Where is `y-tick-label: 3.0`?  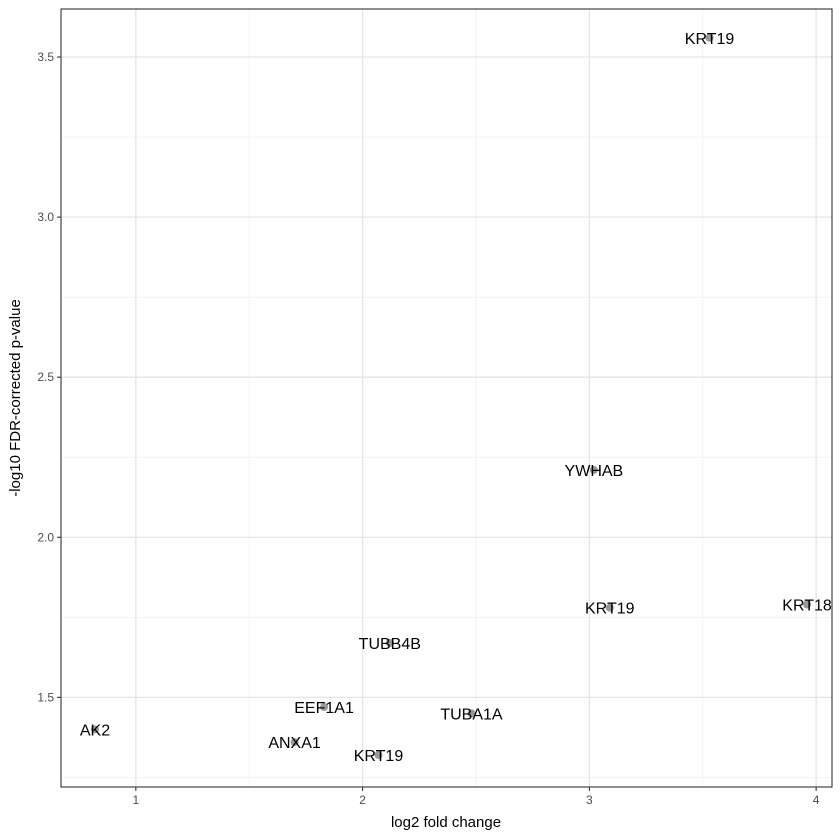
y-tick-label: 3.0 is located at coordinates (45, 217).